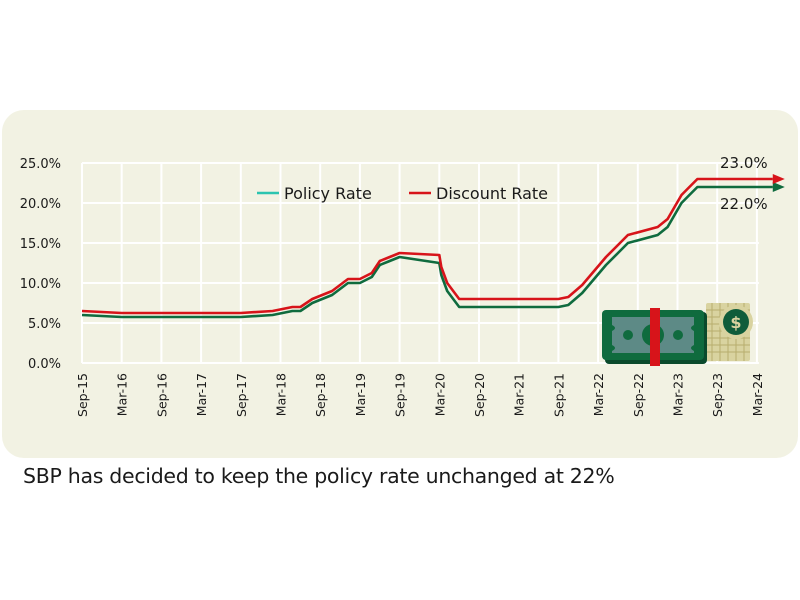 The width and height of the screenshot is (800, 600). What do you see at coordinates (778, 179) in the screenshot?
I see `arrow-head-discount-rate` at bounding box center [778, 179].